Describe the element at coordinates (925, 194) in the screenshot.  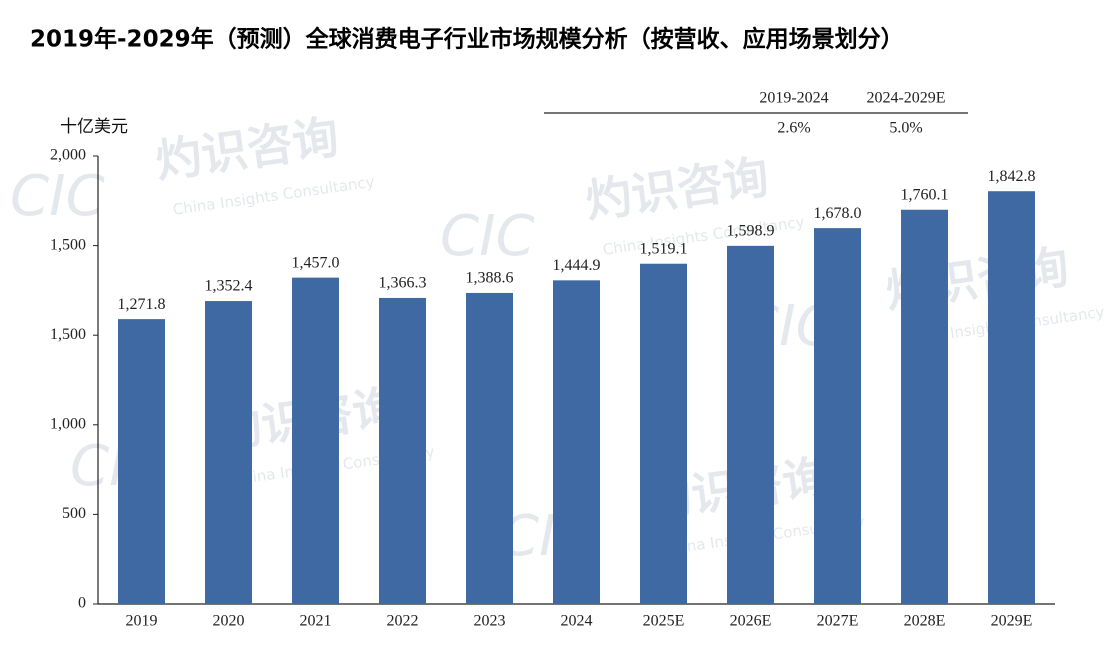
I see `data-label: 1,760.1` at that location.